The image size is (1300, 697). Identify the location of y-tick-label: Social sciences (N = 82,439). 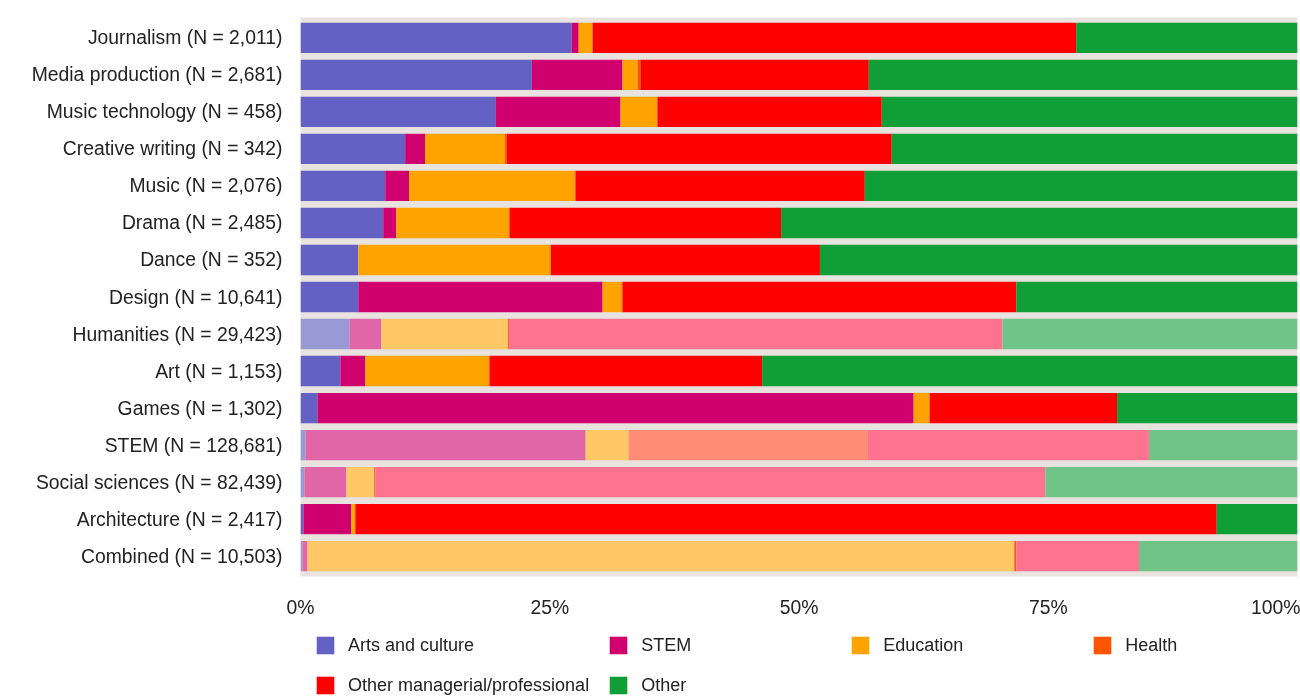
(159, 482).